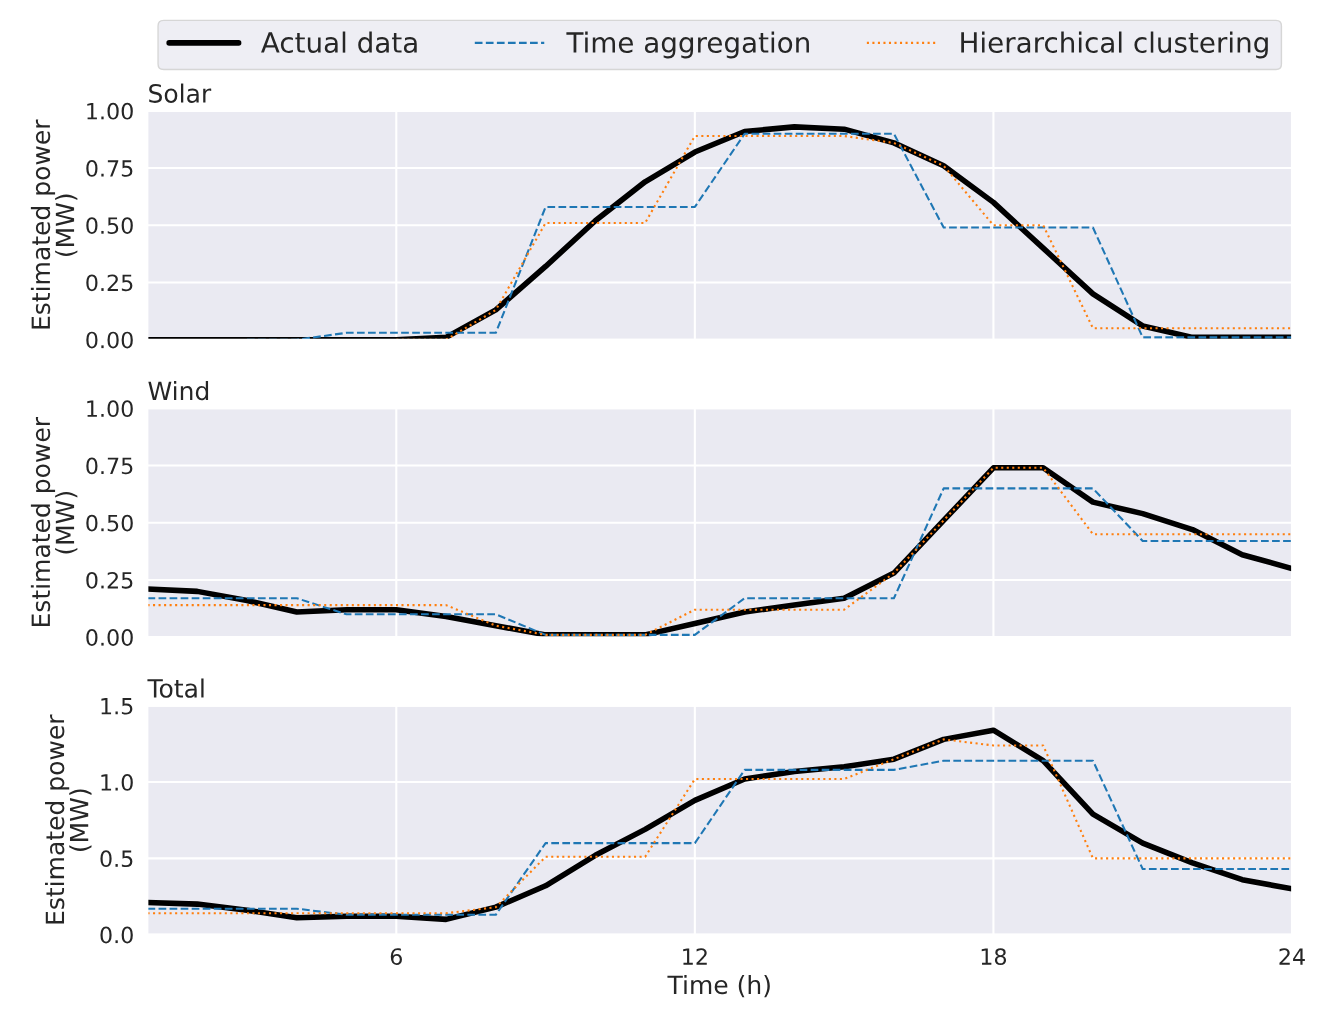 Image resolution: width=1317 pixels, height=1017 pixels. What do you see at coordinates (178, 391) in the screenshot?
I see `chart-title: Wind` at bounding box center [178, 391].